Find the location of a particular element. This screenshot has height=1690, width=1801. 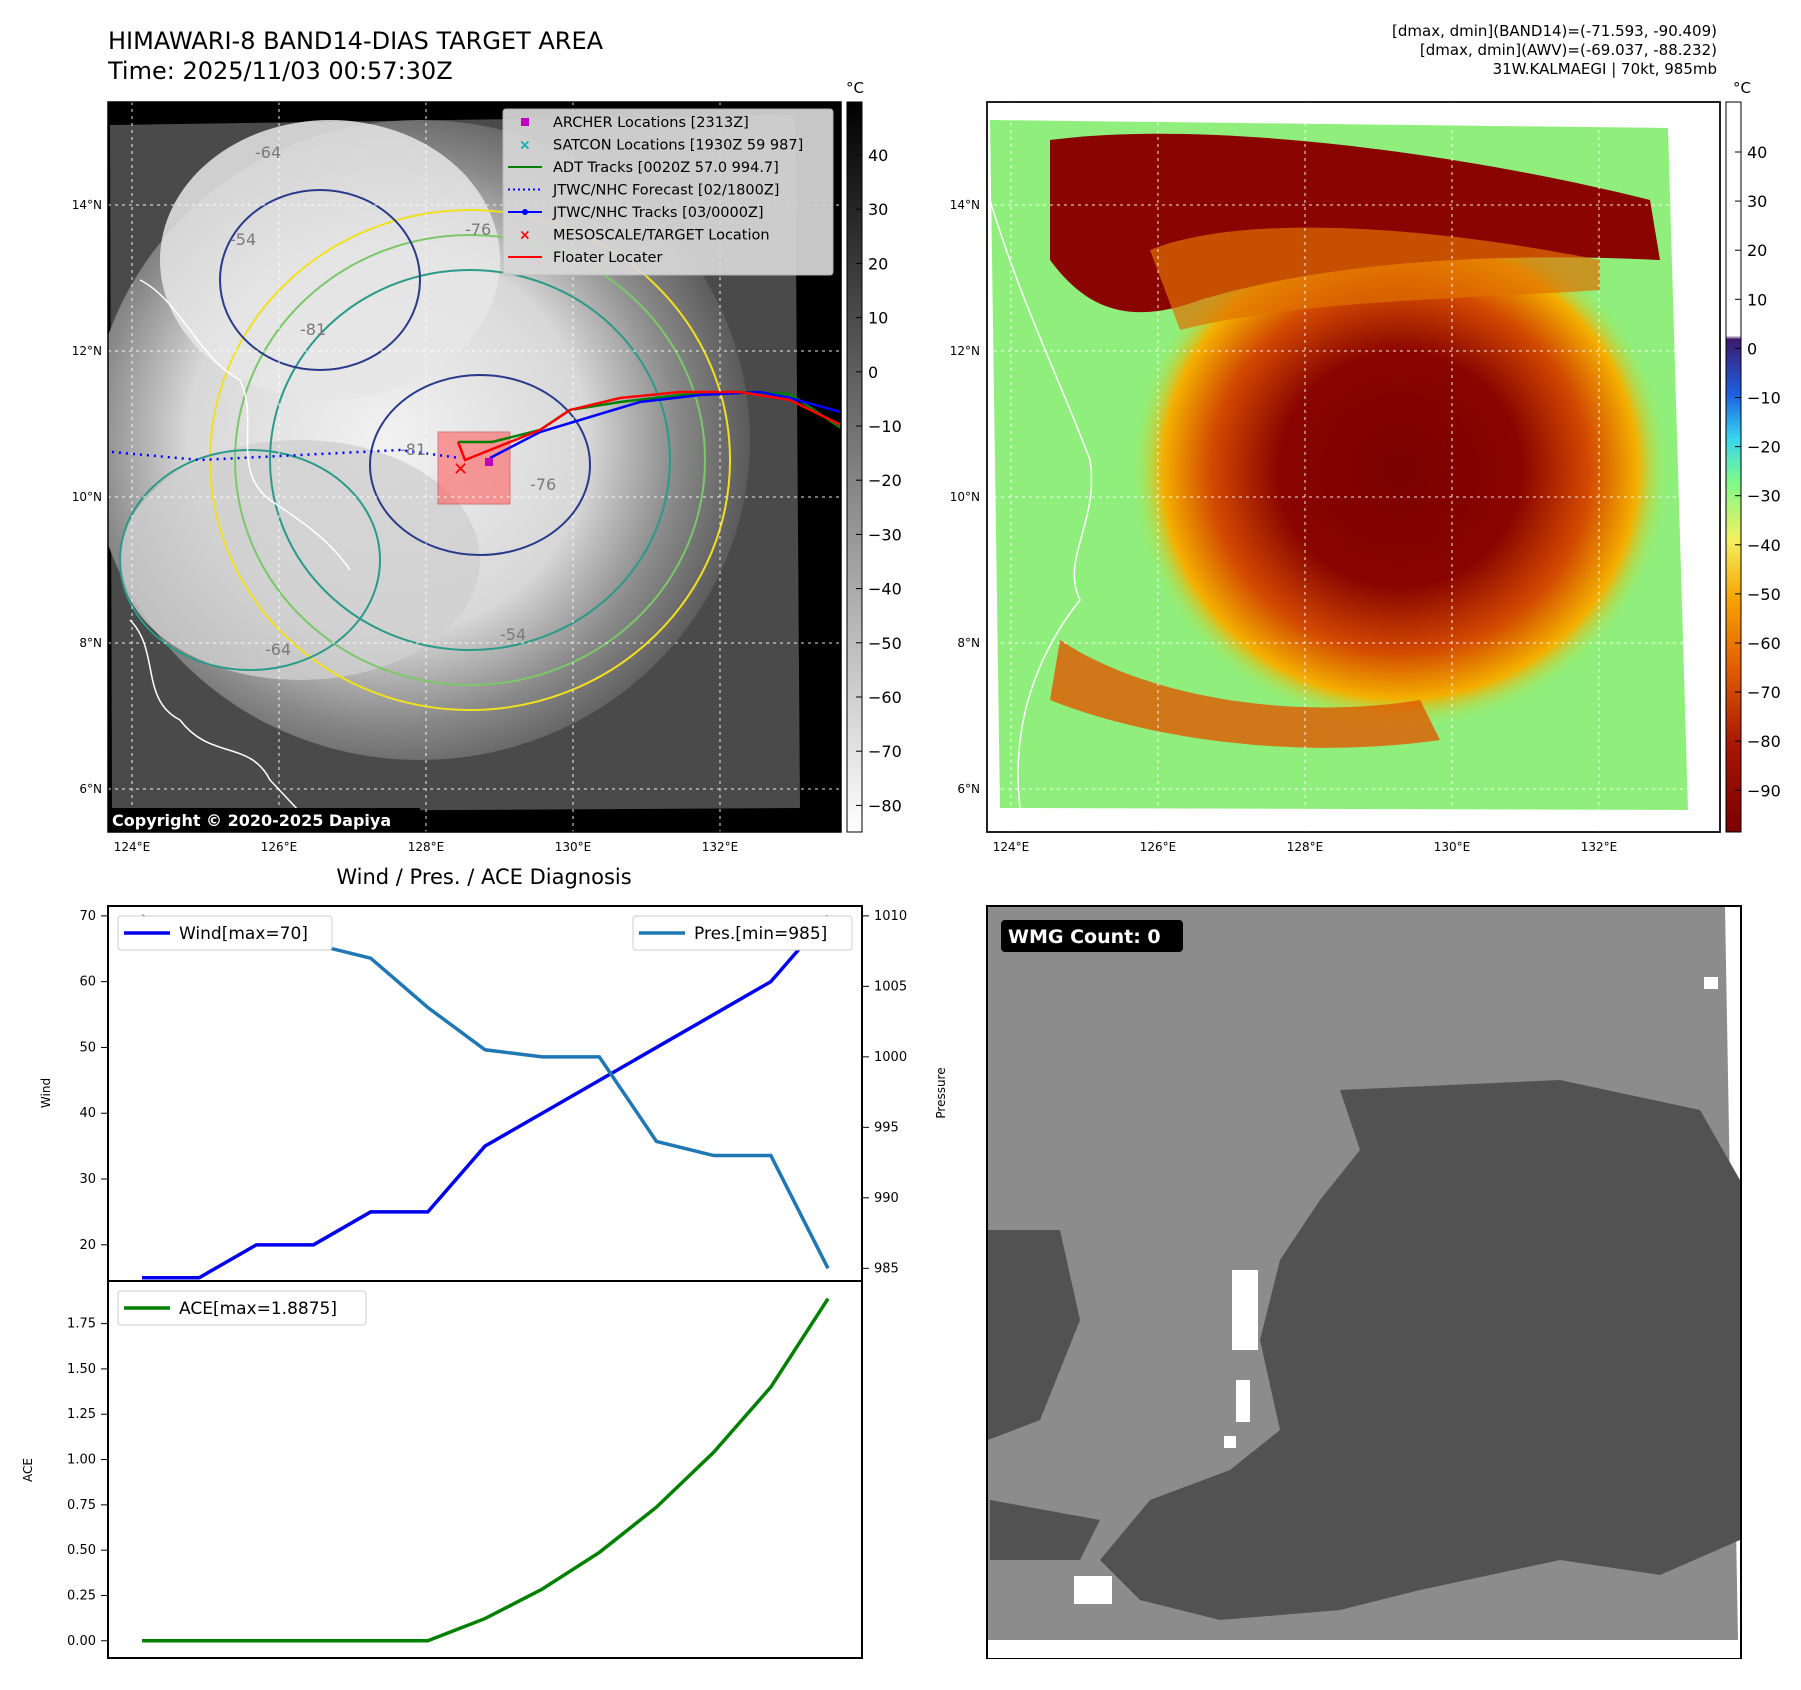

colorbar-tick-label: 10 is located at coordinates (1757, 299).